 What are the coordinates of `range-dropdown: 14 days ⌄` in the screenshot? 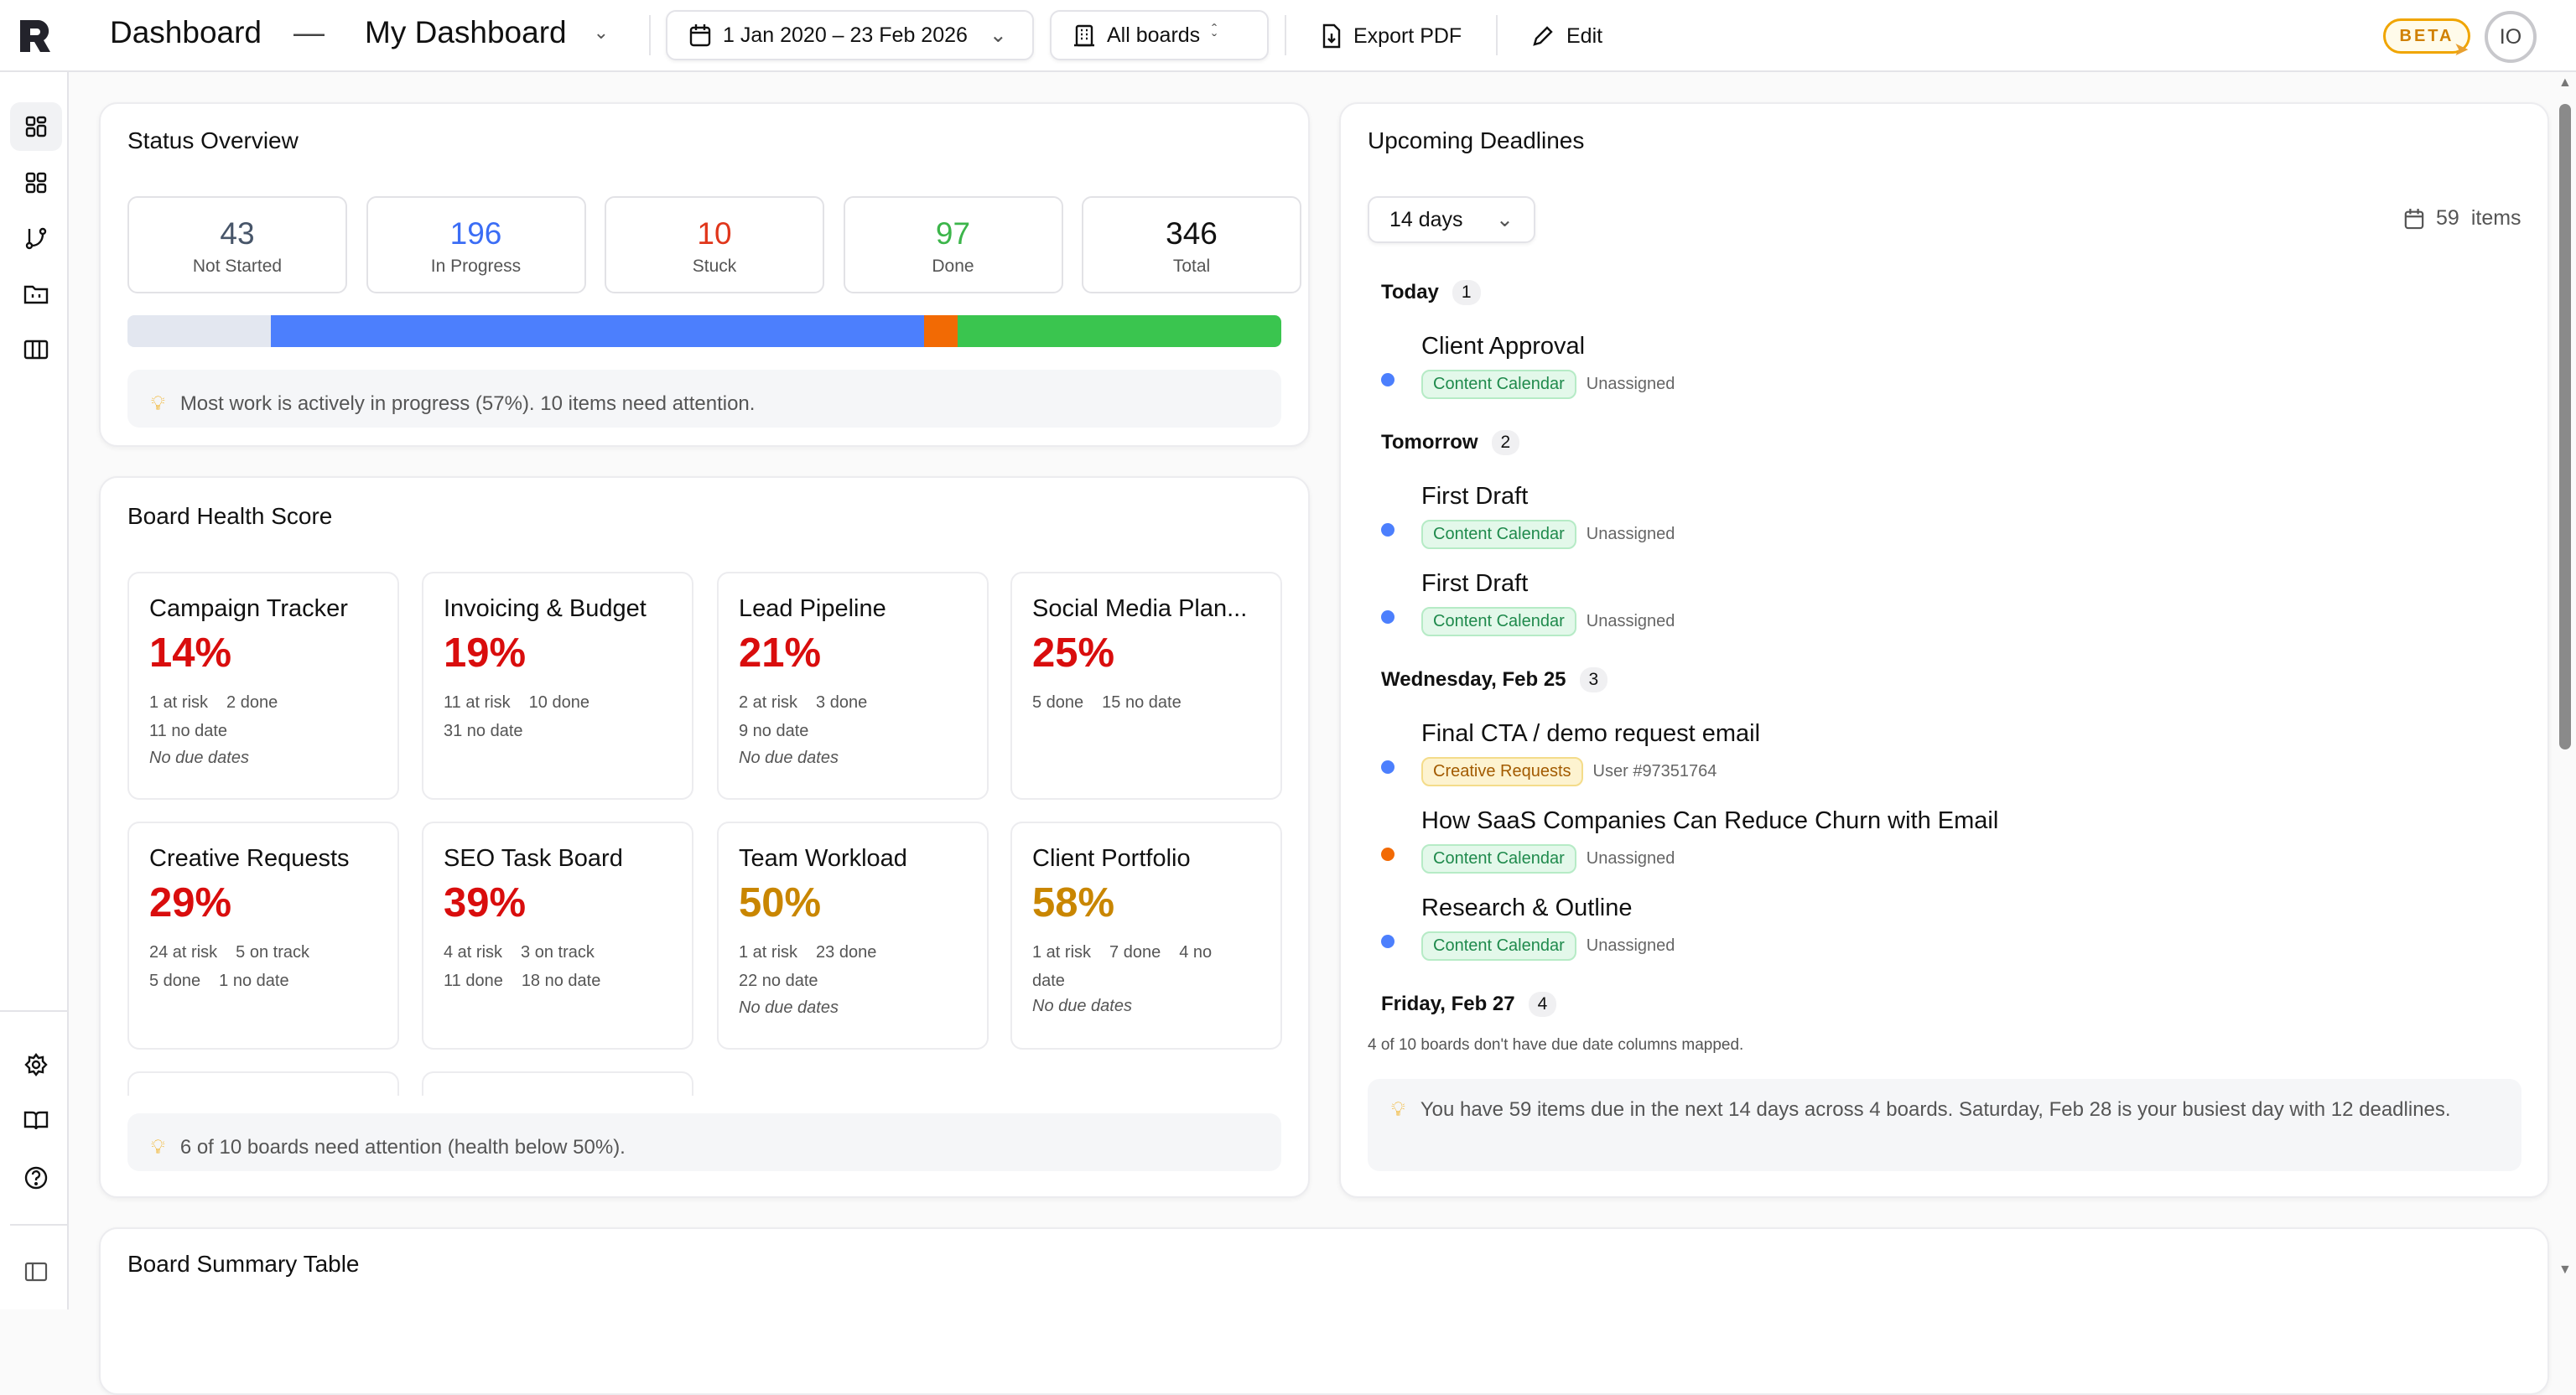 It's located at (1451, 220).